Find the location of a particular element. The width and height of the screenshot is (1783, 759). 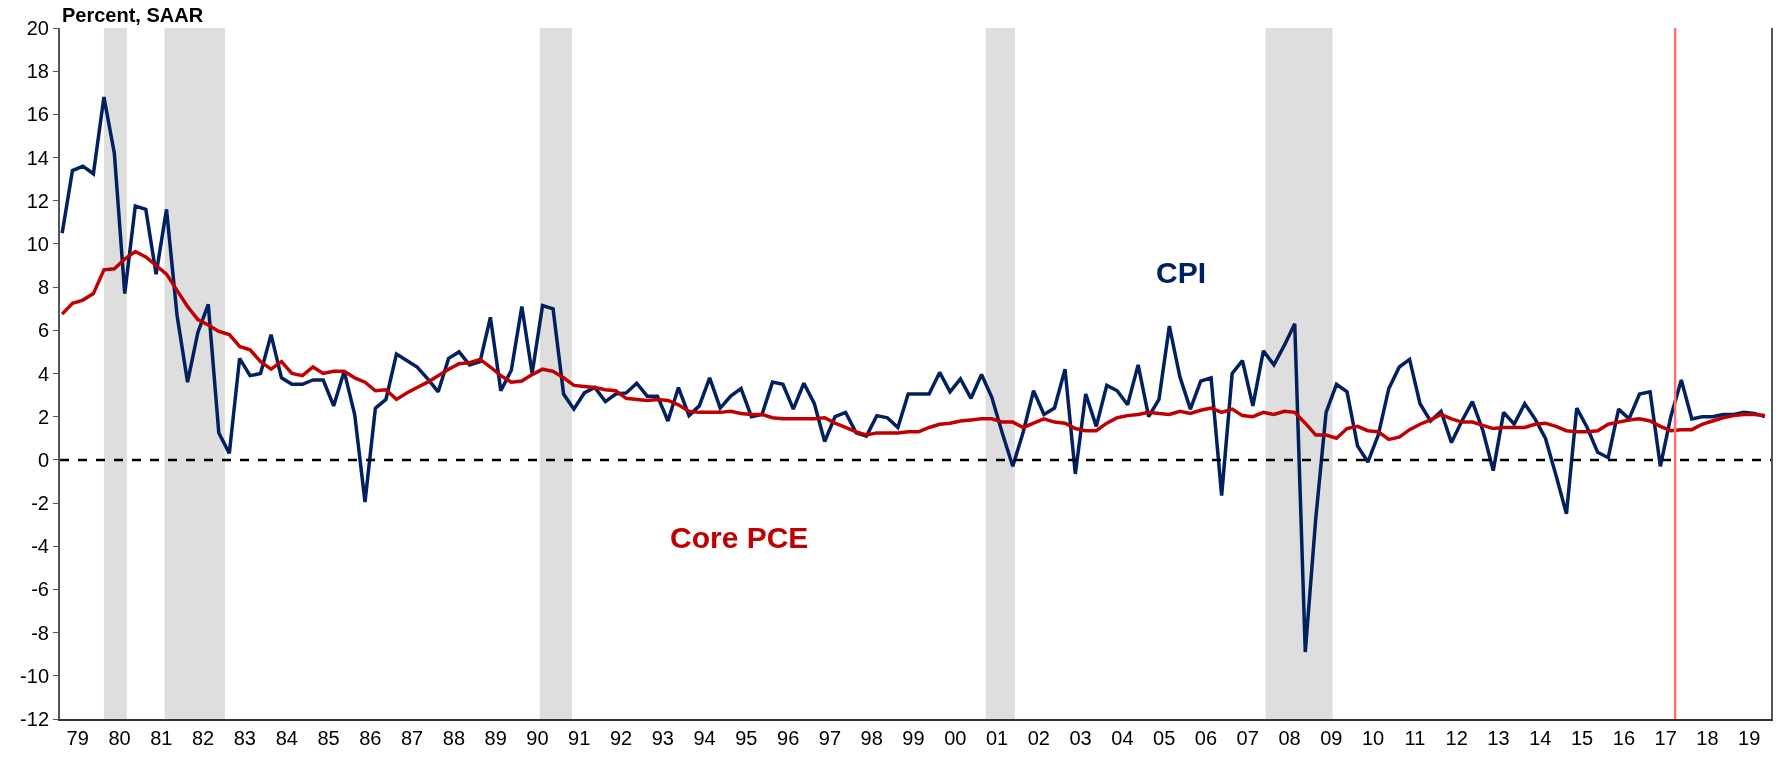

x-tick-label: 02 is located at coordinates (1038, 738).